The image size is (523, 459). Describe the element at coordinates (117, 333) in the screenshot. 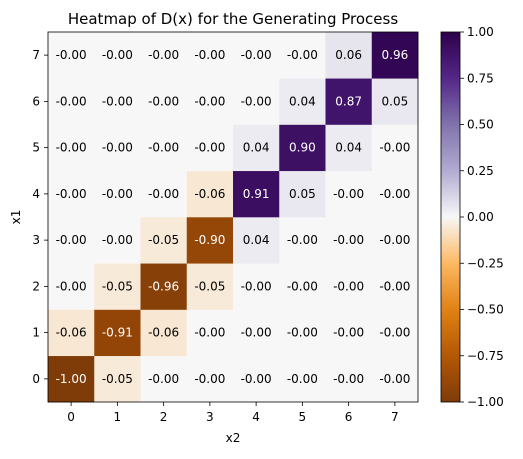

I see `cell-value-label: -0.91` at that location.